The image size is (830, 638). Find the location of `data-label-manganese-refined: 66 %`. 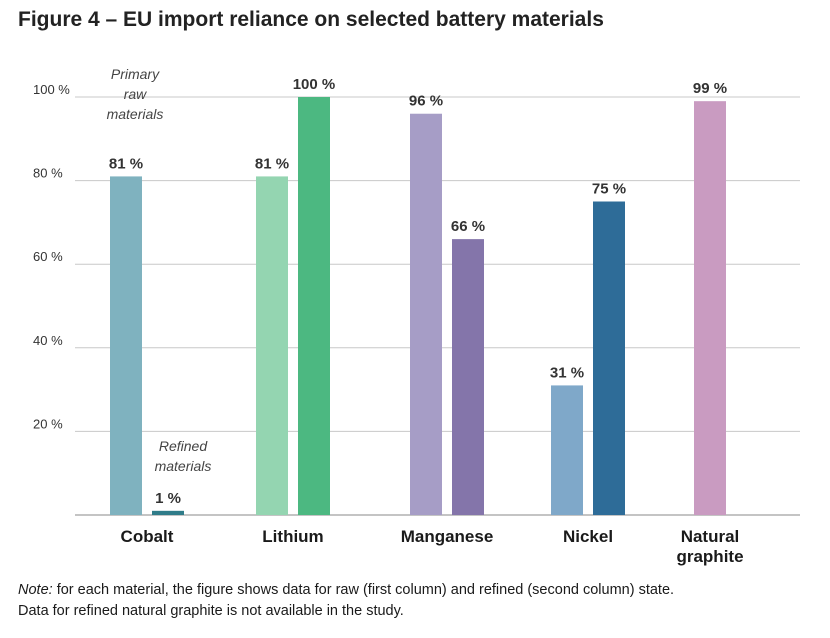

data-label-manganese-refined: 66 % is located at coordinates (468, 226).